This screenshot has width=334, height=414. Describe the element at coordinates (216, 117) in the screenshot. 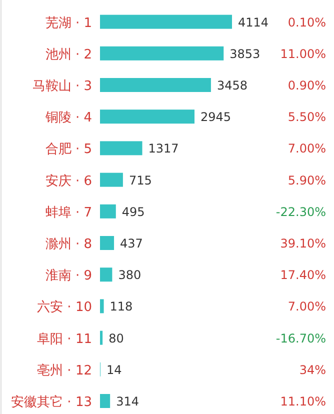

I see `data-label: 2945` at that location.